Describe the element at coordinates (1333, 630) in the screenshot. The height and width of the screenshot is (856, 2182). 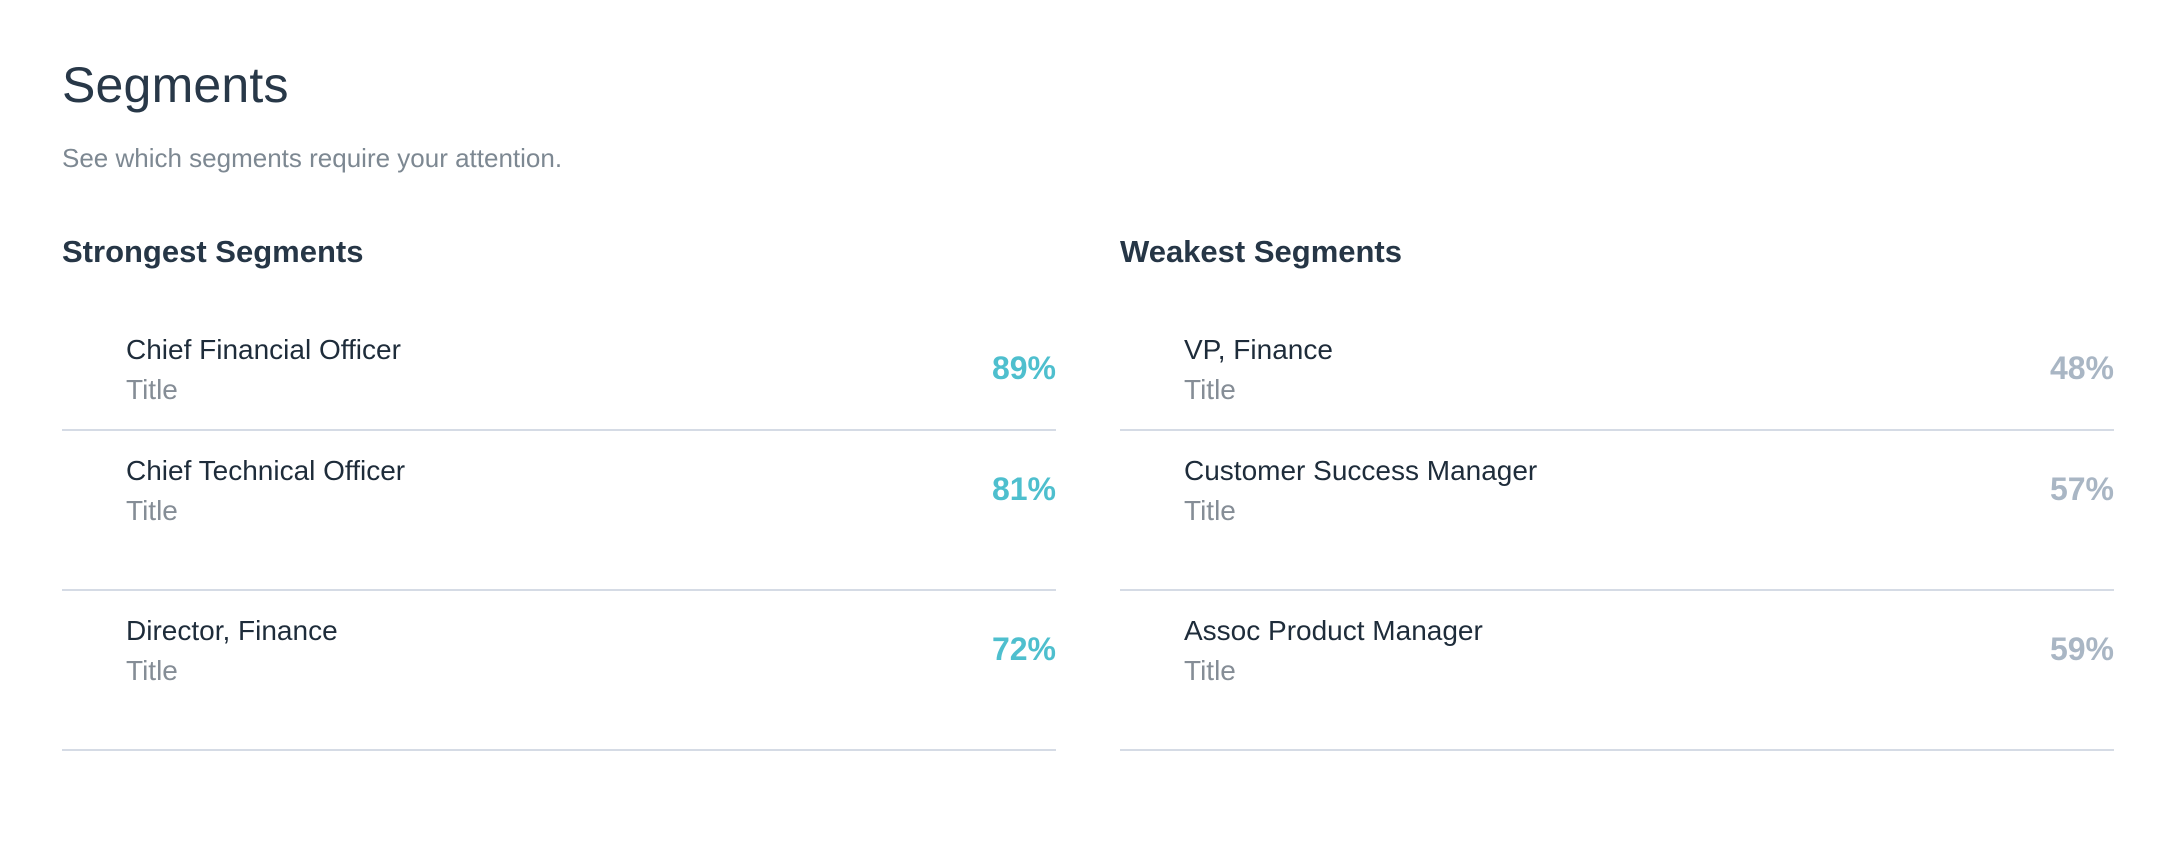
I see `segment-name: Assoc Product Manager` at that location.